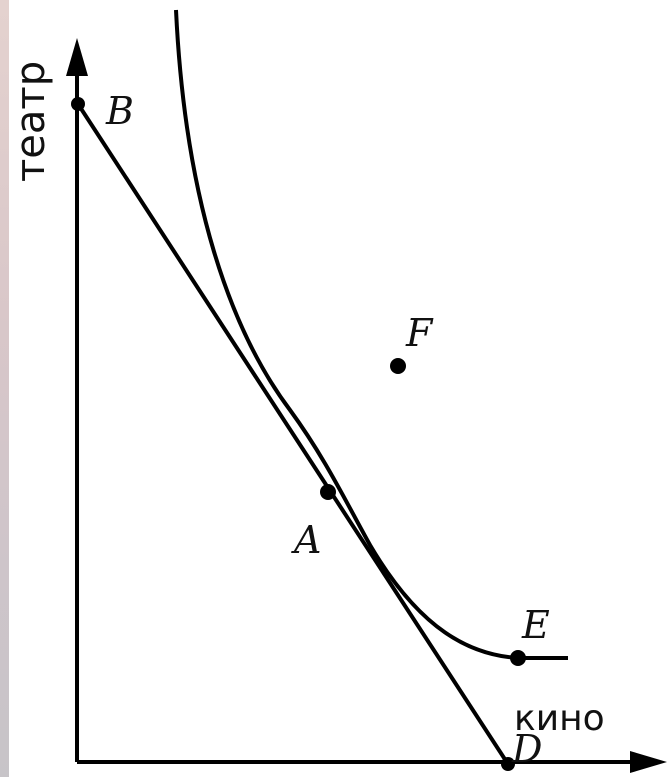  What do you see at coordinates (77, 57) in the screenshot?
I see `y-axis-arrowhead` at bounding box center [77, 57].